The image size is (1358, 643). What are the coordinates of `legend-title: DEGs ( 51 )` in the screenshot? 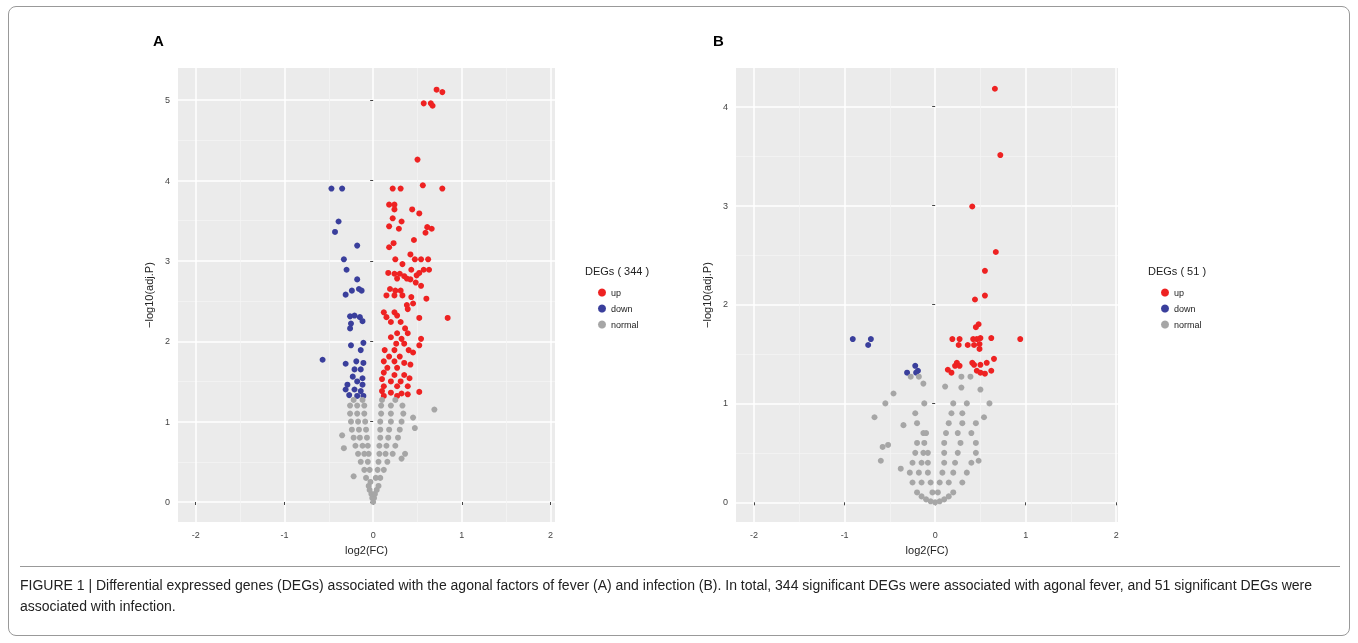 It's located at (1177, 270).